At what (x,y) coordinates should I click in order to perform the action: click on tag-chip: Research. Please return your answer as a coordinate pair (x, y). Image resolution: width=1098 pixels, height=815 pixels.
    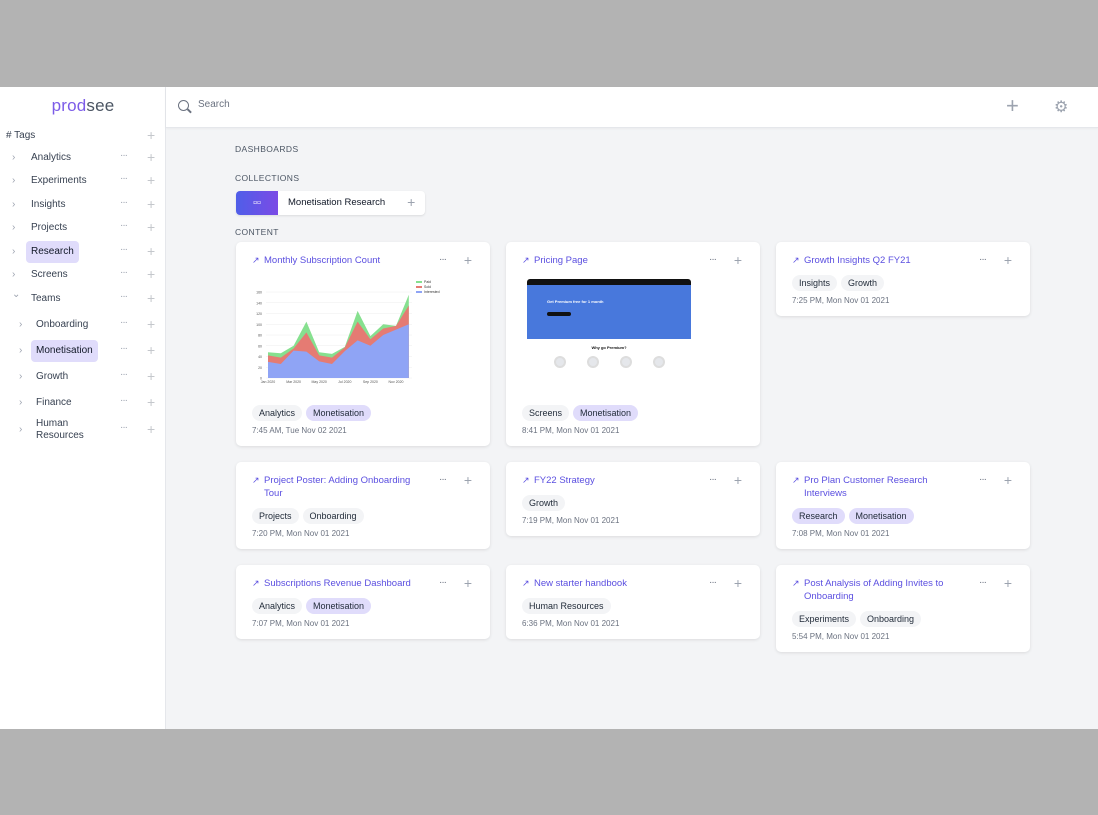
    Looking at the image, I should click on (818, 516).